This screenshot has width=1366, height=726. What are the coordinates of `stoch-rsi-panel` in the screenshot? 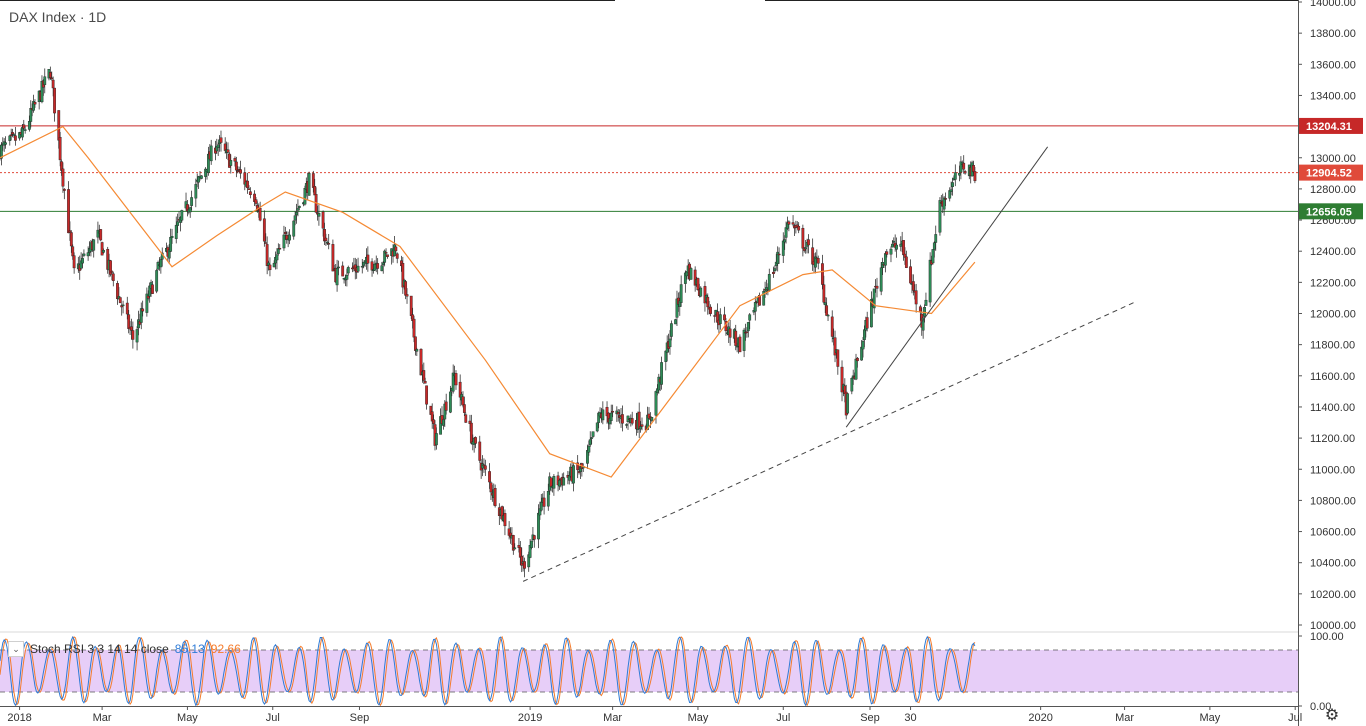 It's located at (649, 669).